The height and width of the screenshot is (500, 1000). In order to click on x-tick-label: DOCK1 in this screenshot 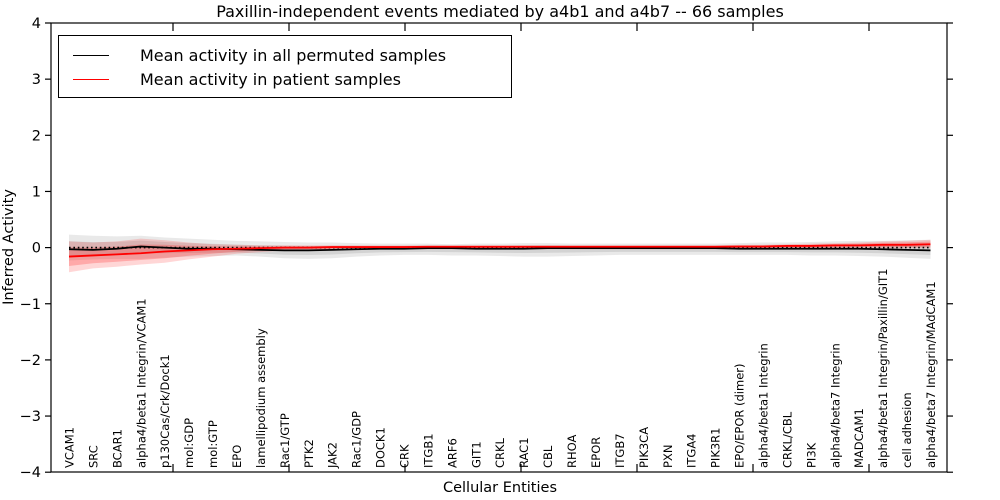, I will do `click(381, 447)`.